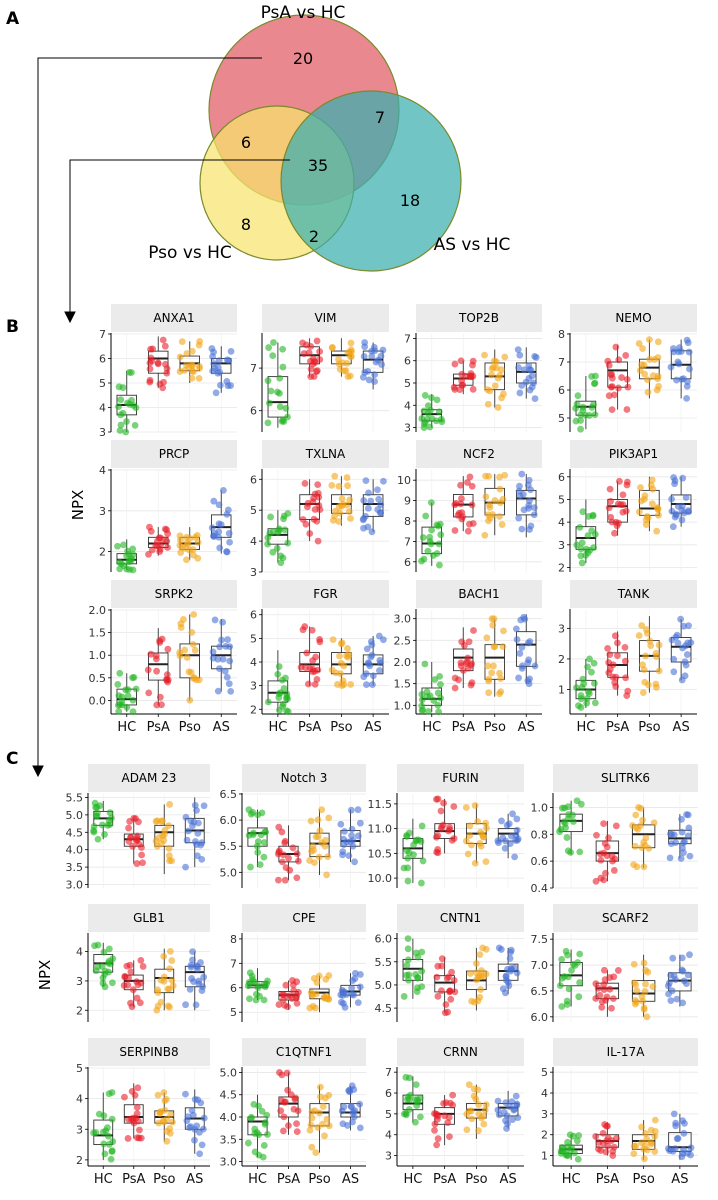 The width and height of the screenshot is (718, 1200). Describe the element at coordinates (469, 506) in the screenshot. I see `facet-ncf2: NCF2 6 7 8 9 10` at that location.